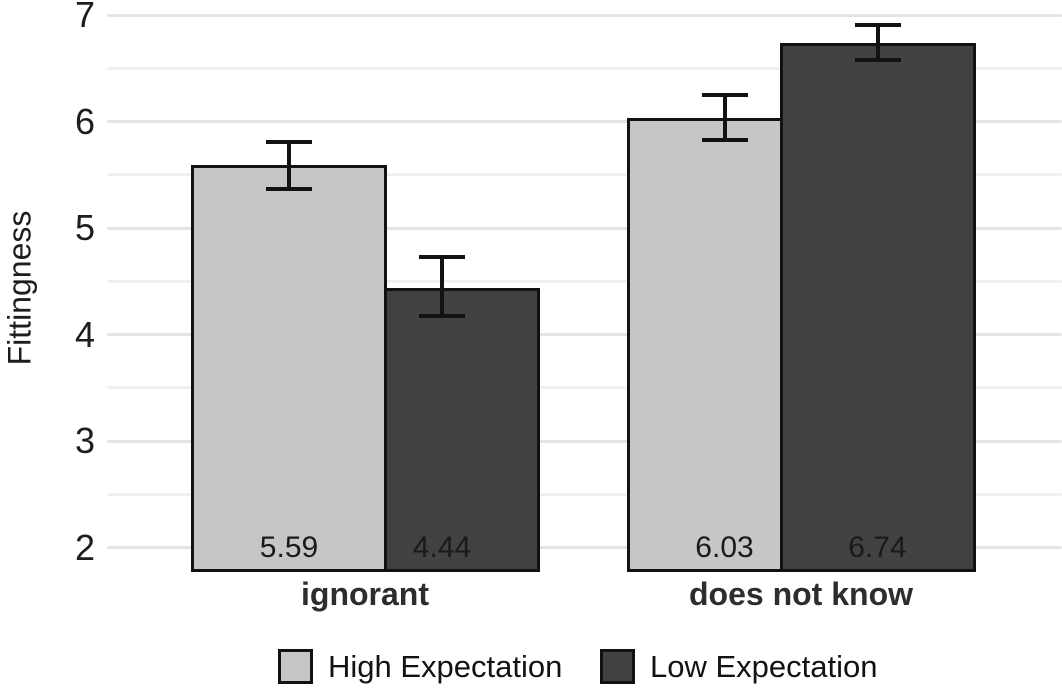 The width and height of the screenshot is (1062, 690). I want to click on y-axis-tick-label: 3, so click(84, 440).